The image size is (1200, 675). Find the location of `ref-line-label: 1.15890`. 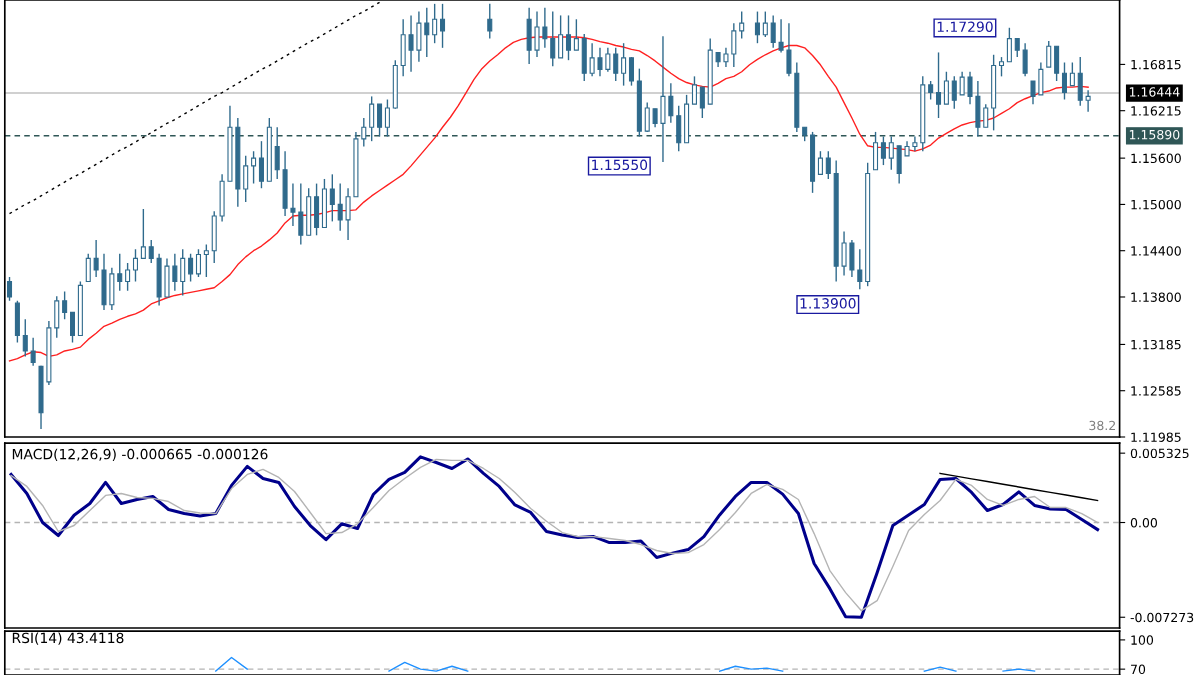

ref-line-label: 1.15890 is located at coordinates (1154, 134).